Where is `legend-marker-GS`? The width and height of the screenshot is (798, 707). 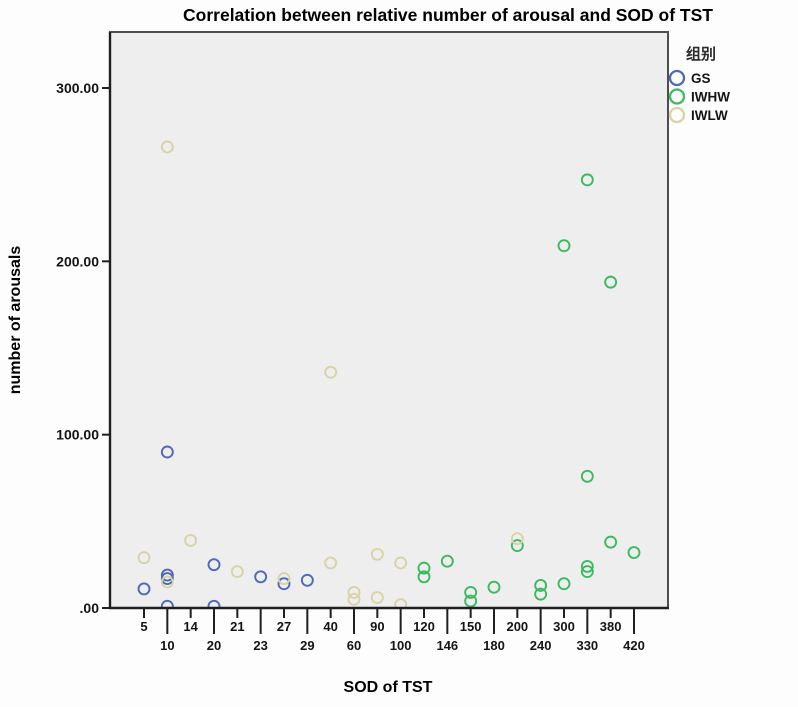
legend-marker-GS is located at coordinates (677, 78).